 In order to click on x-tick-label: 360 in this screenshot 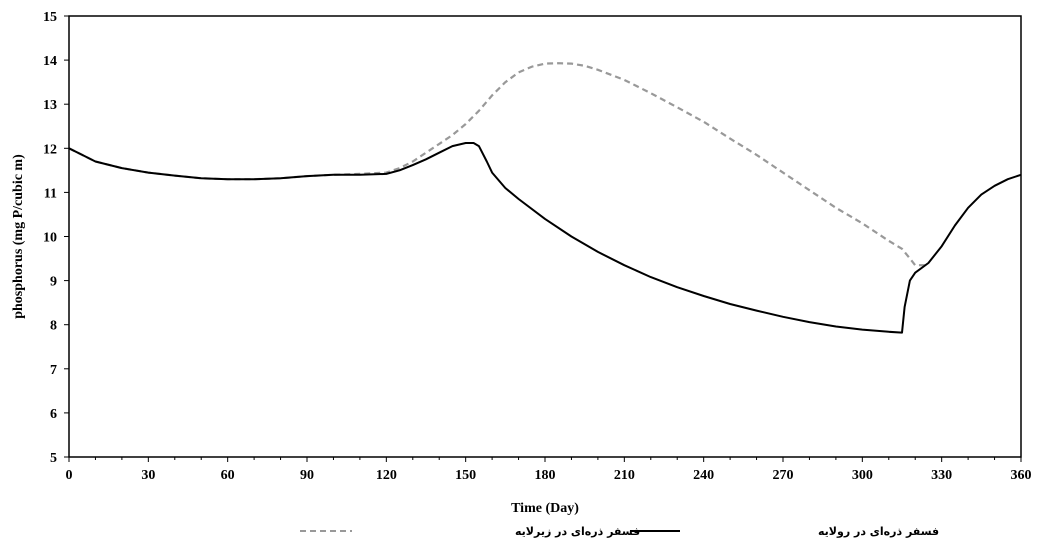, I will do `click(1021, 475)`.